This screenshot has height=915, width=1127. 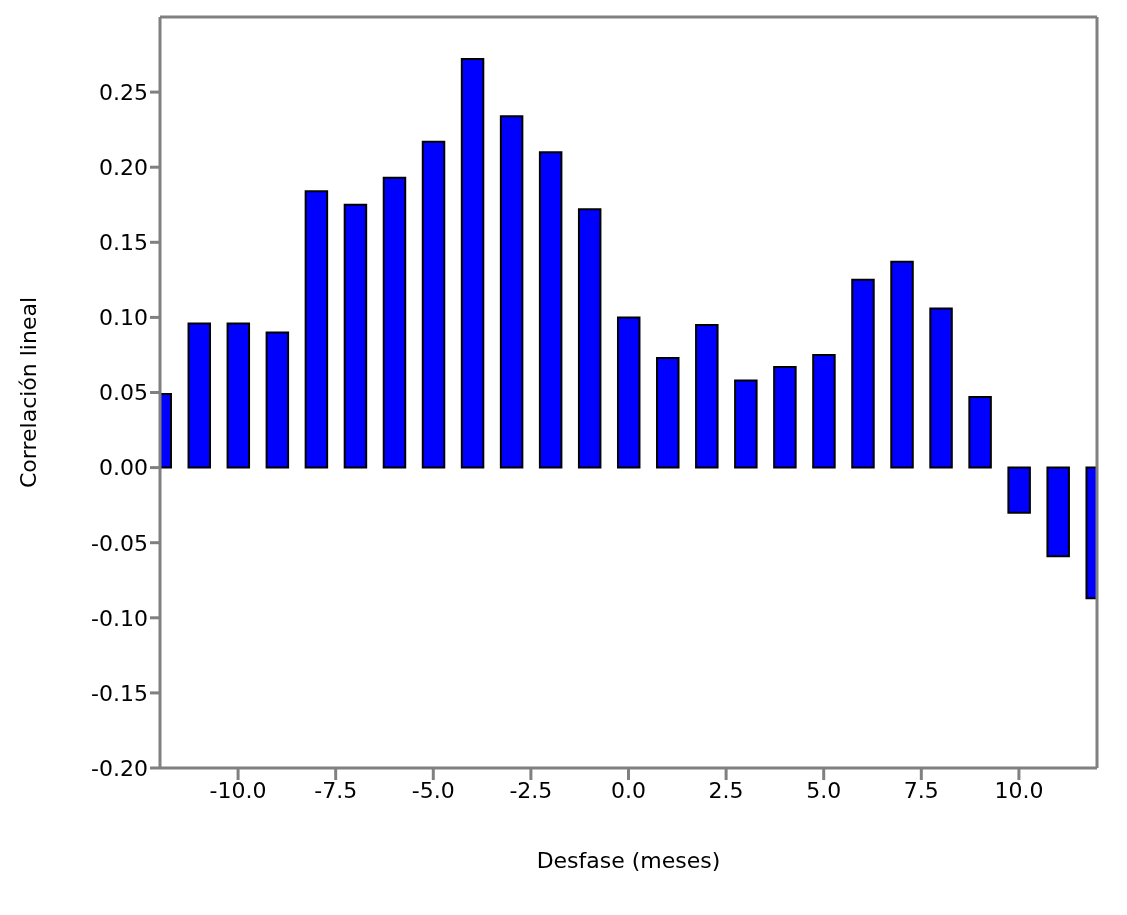 I want to click on x-axis-title: Desfase (meses), so click(x=628, y=860).